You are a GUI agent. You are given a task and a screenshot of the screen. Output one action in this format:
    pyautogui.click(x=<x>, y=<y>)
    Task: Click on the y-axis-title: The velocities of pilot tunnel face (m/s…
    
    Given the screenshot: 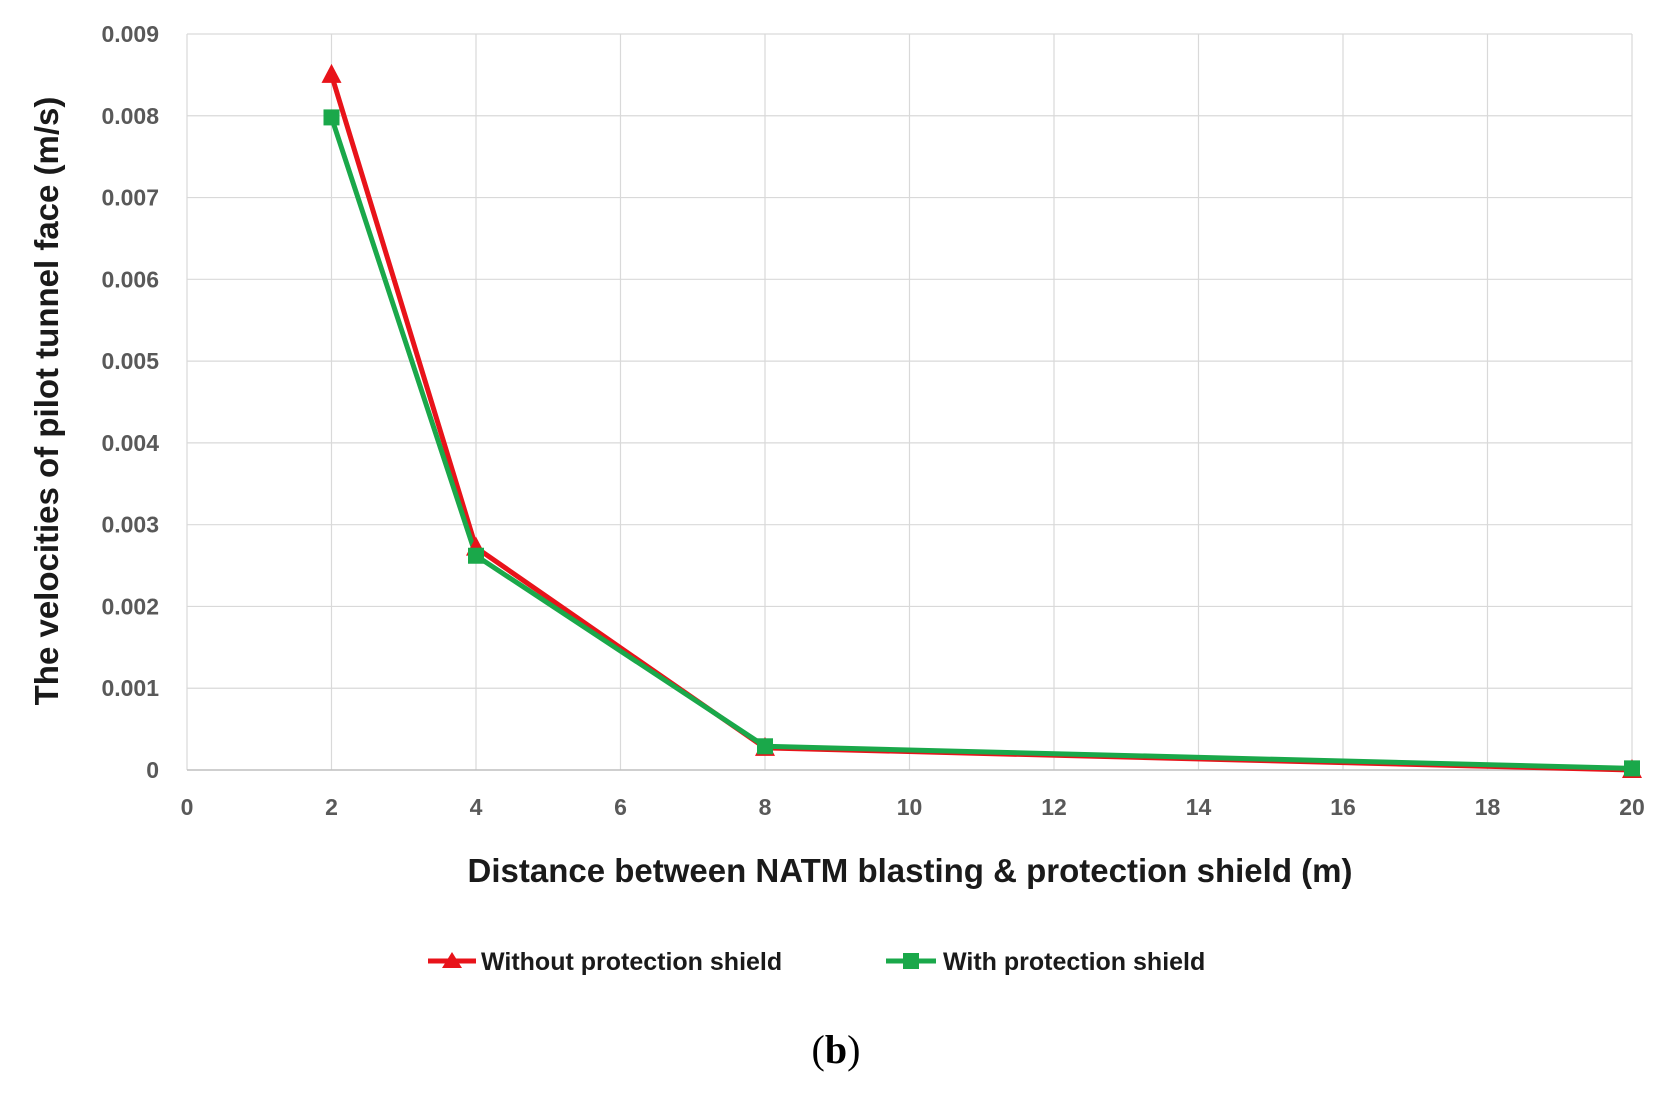 What is the action you would take?
    pyautogui.click(x=46, y=401)
    